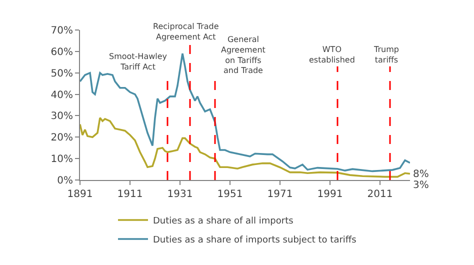 This screenshot has width=474, height=265. I want to click on x-tick-label: 1971, so click(280, 194).